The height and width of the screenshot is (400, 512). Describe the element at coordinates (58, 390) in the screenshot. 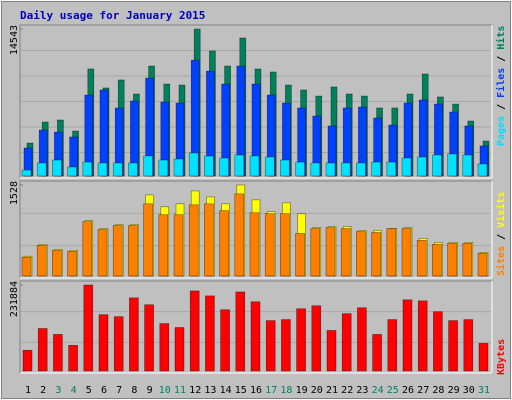

I see `x-tick-label: 3` at that location.